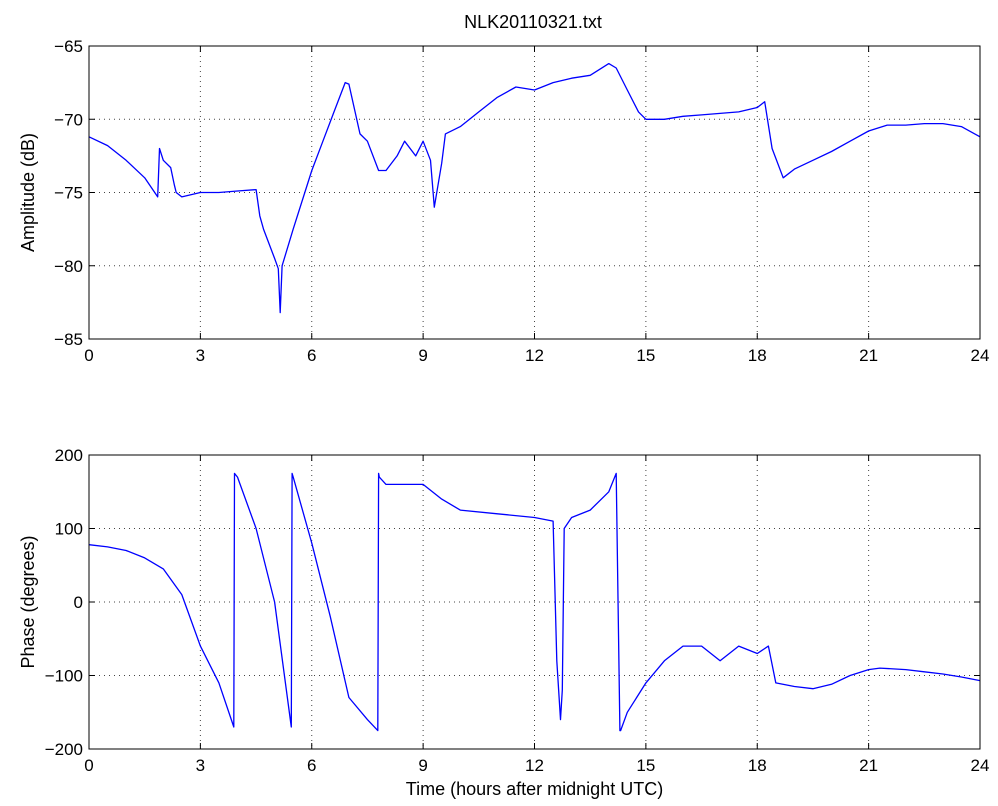 The image size is (998, 806). What do you see at coordinates (68, 266) in the screenshot?
I see `y-tick-label: −80` at bounding box center [68, 266].